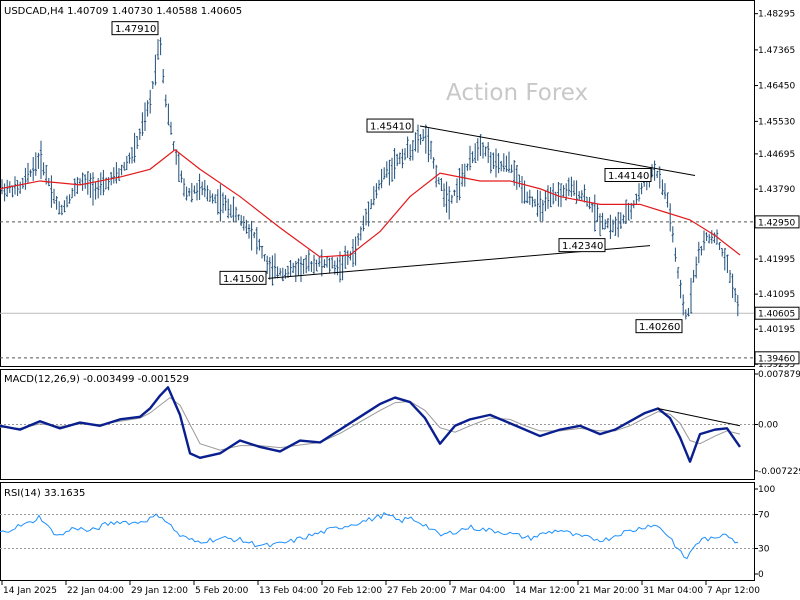 This screenshot has width=800, height=600. What do you see at coordinates (776, 190) in the screenshot?
I see `price-y-tick-label: 1.43790` at bounding box center [776, 190].